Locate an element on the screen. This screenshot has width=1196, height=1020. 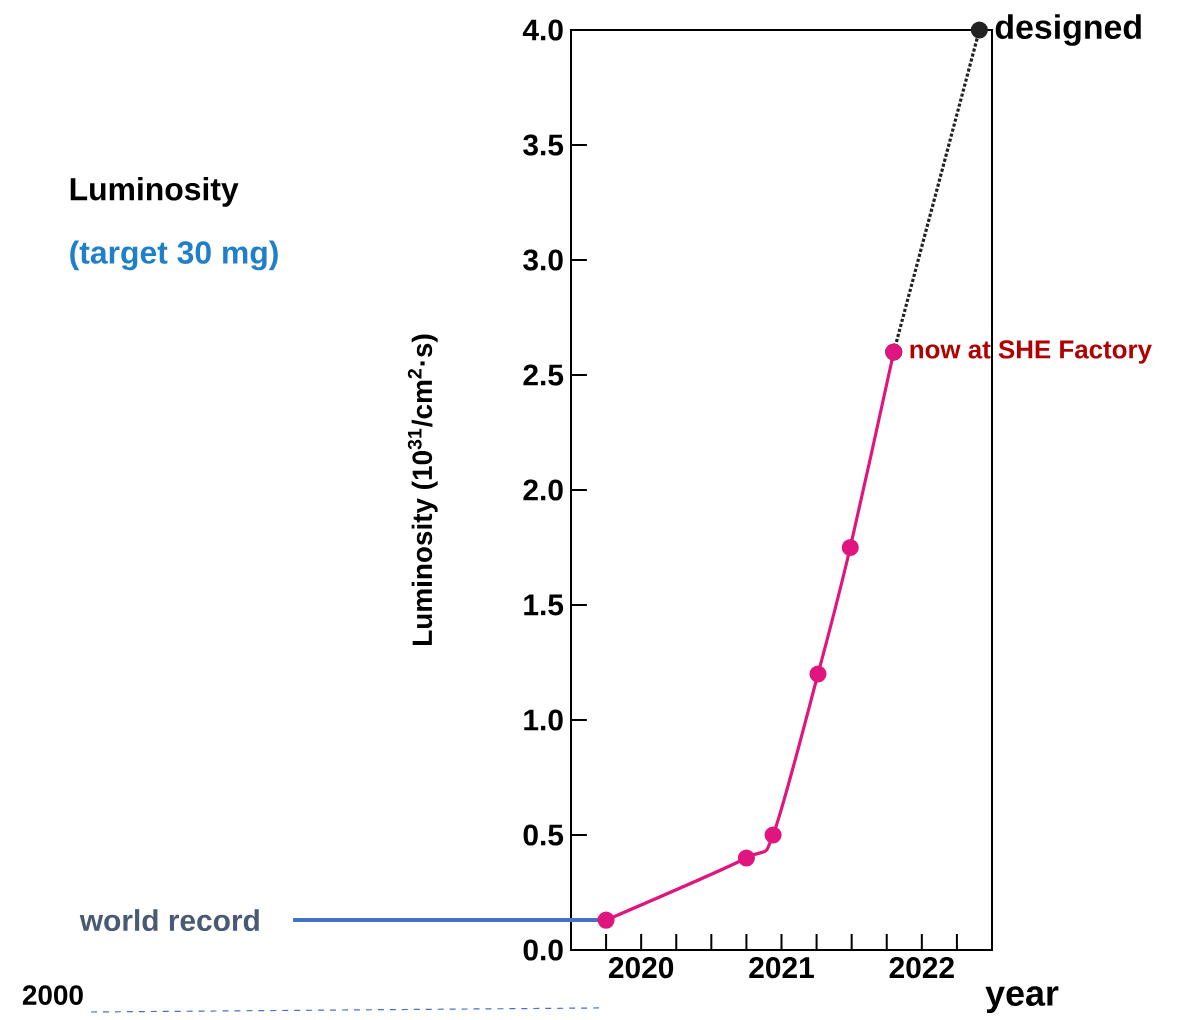
y-tick-label: 2.5 is located at coordinates (543, 375).